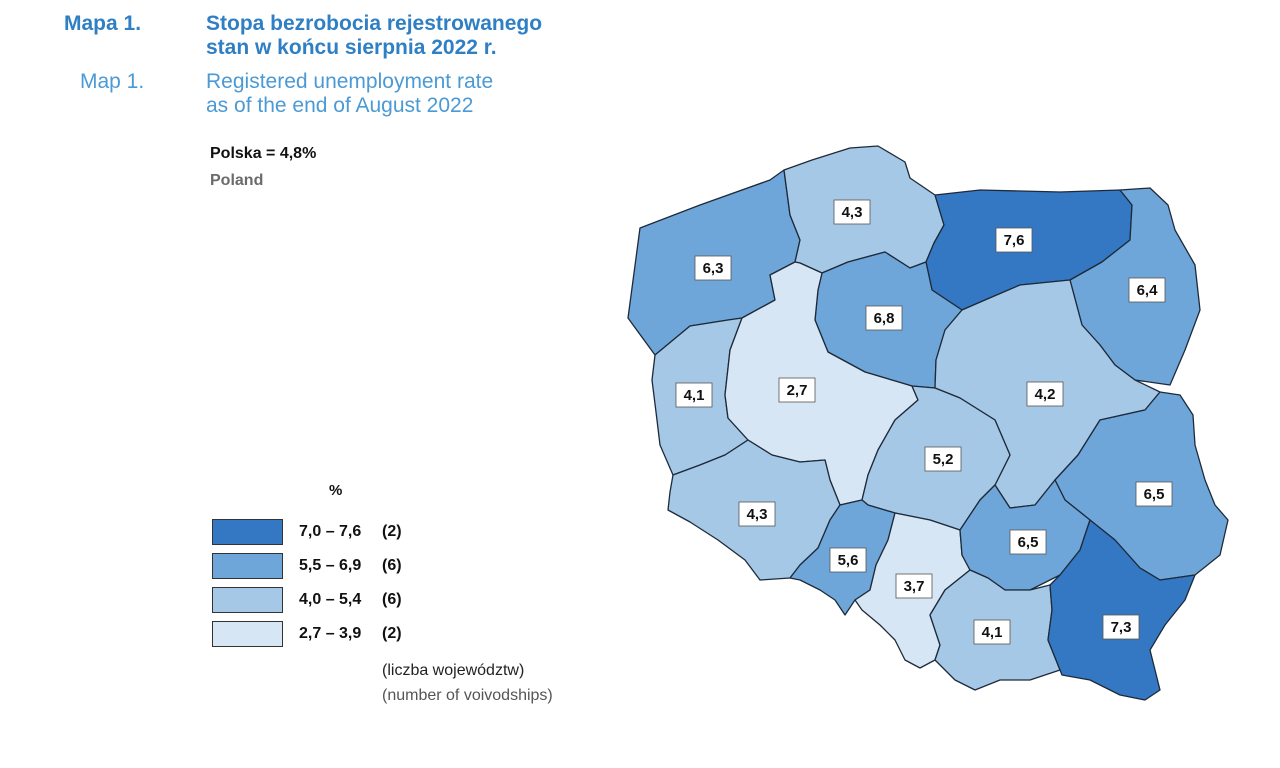 The width and height of the screenshot is (1280, 768). Describe the element at coordinates (237, 180) in the screenshot. I see `national-rate-label-en: Poland` at that location.